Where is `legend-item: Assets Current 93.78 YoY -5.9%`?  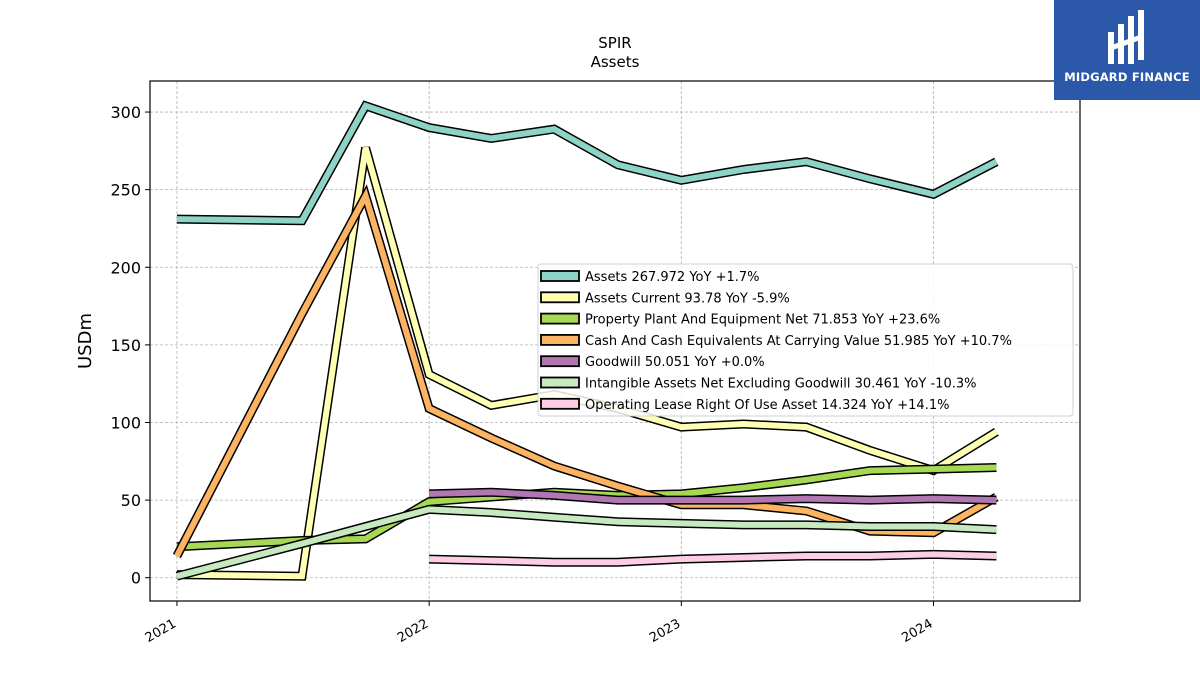
legend-item: Assets Current 93.78 YoY -5.9% is located at coordinates (665, 298).